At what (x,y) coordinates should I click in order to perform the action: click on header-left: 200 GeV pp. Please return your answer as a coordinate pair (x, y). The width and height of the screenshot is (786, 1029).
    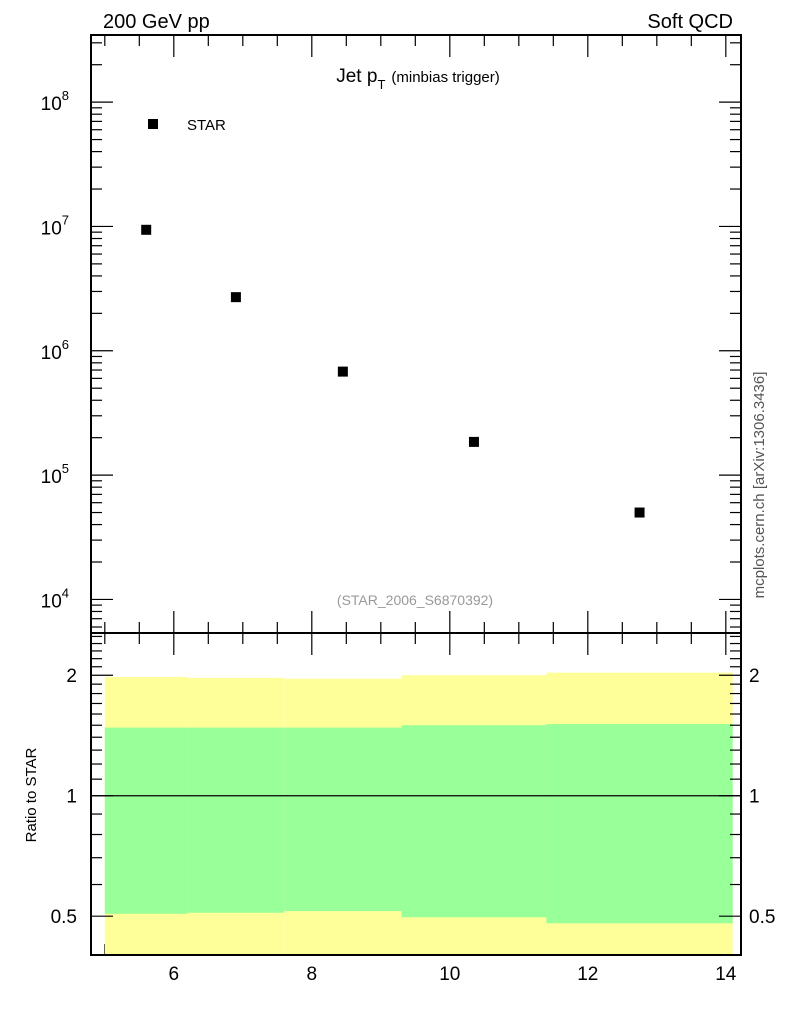
    Looking at the image, I should click on (156, 22).